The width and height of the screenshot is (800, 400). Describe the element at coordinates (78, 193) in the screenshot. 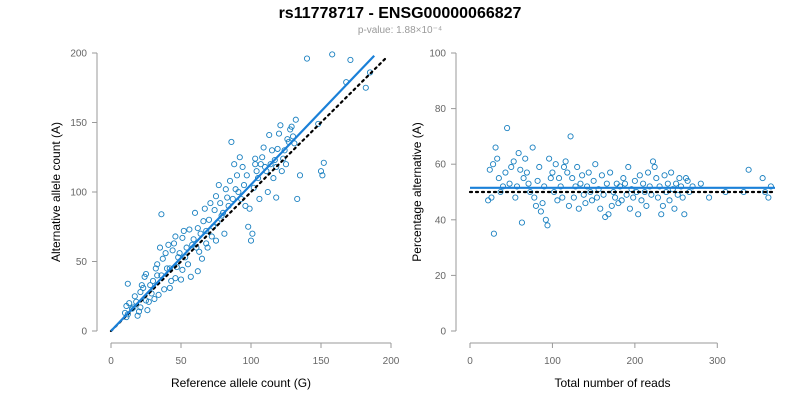

I see `y-tick-label: 100` at that location.